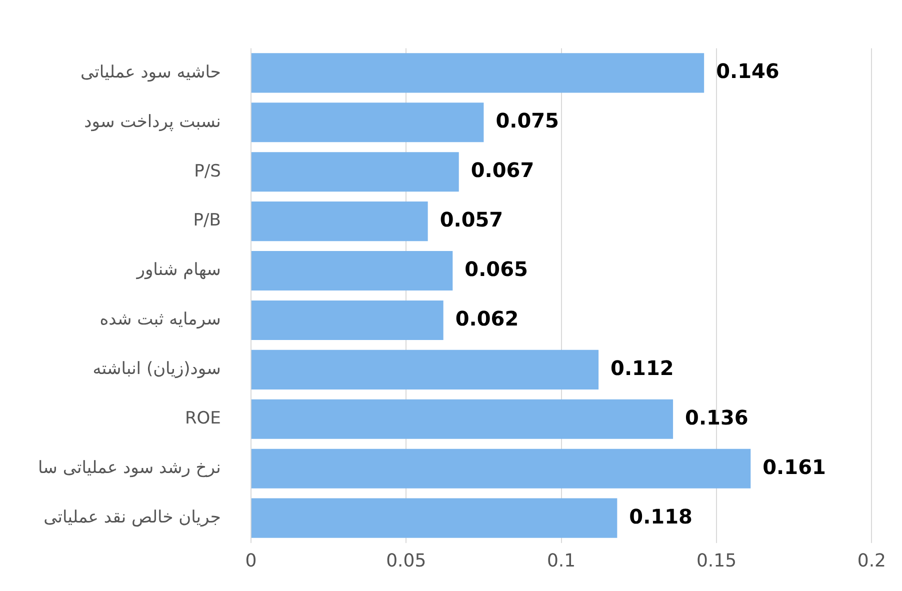 The image size is (902, 591). I want to click on y-tick-label: سود(زیان) انباشته, so click(156, 369).